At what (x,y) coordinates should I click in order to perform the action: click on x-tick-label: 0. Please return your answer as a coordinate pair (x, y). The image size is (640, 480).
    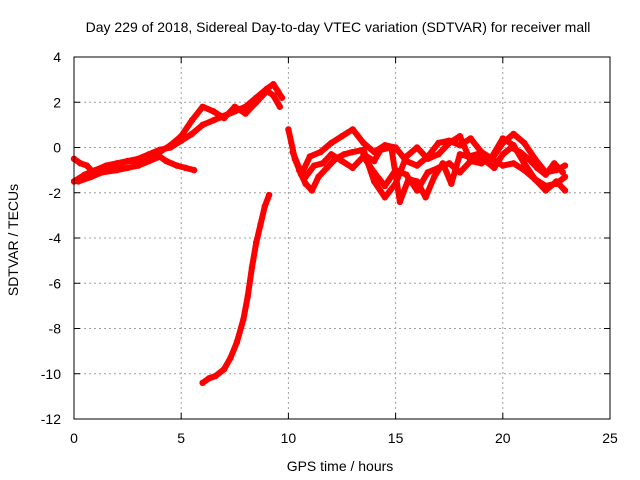
    Looking at the image, I should click on (74, 438).